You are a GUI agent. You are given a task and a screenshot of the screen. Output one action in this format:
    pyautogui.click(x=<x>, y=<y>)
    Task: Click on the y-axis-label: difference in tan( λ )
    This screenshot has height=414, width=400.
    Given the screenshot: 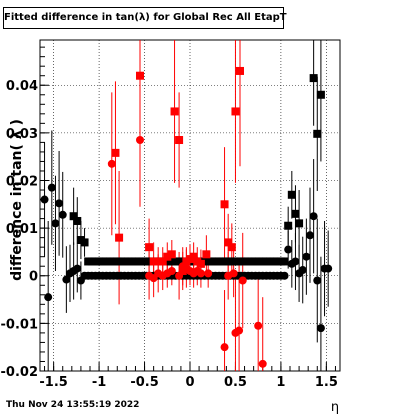 What is the action you would take?
    pyautogui.click(x=17, y=200)
    